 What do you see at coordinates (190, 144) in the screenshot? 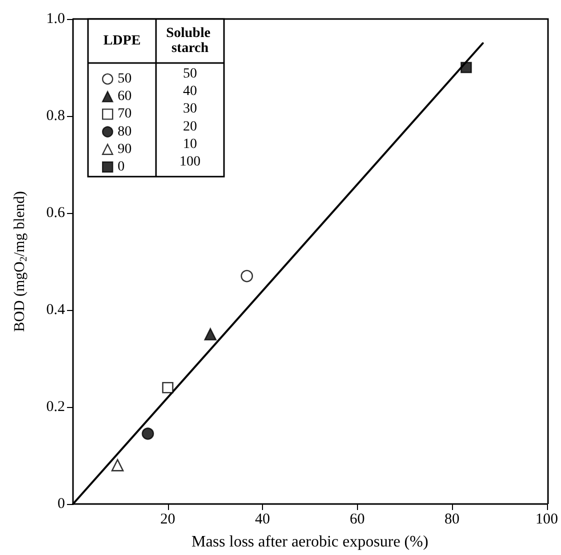
I see `annotation: 10` at bounding box center [190, 144].